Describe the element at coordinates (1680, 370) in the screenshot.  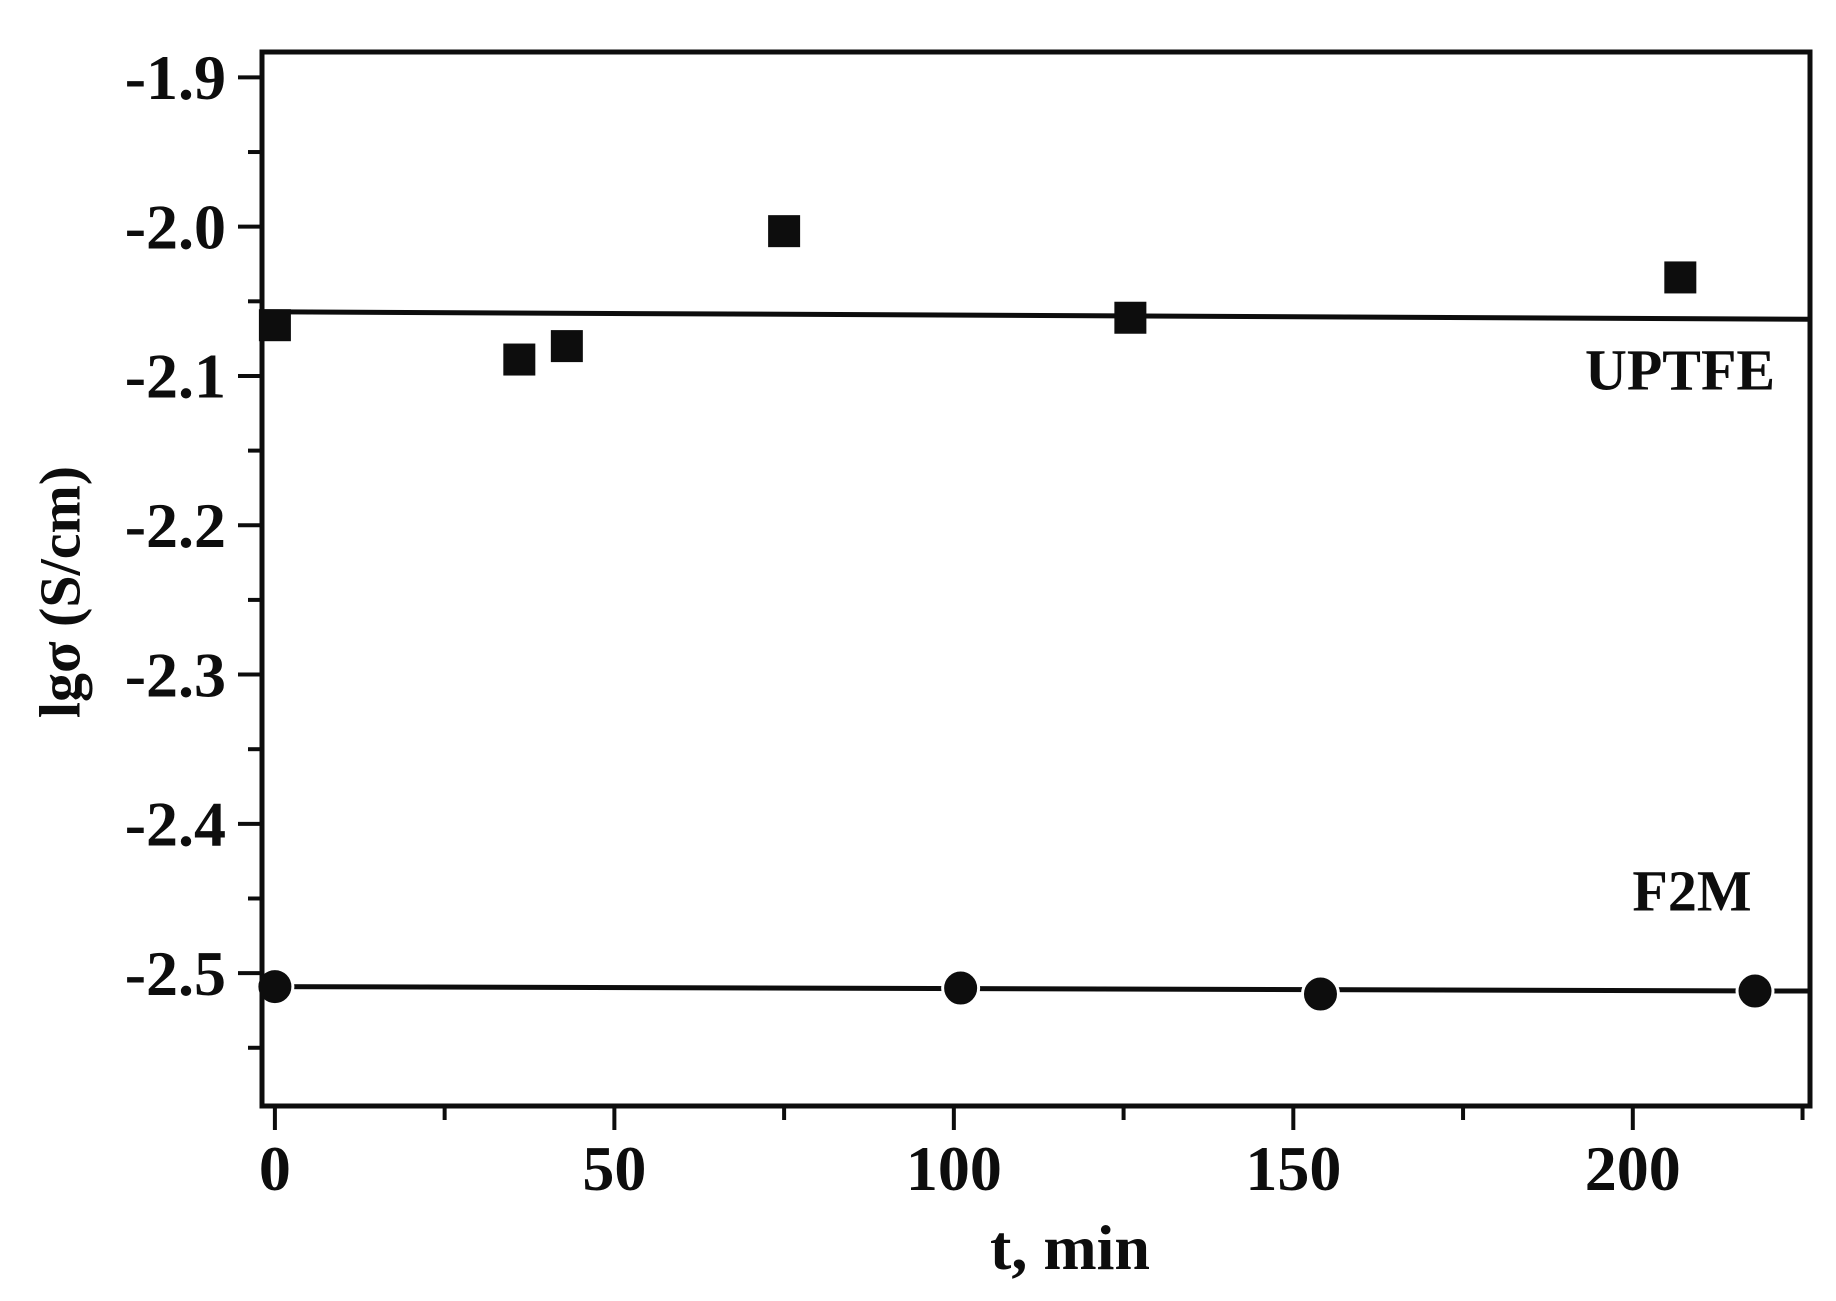
I see `series-label-uptfe: UPTFE` at that location.